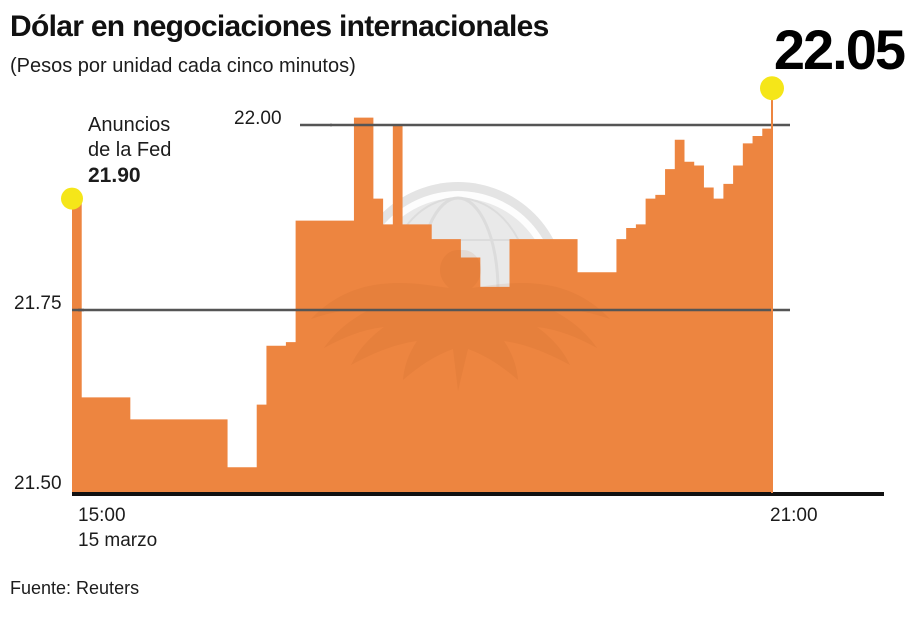 This screenshot has height=620, width=906. Describe the element at coordinates (38, 483) in the screenshot. I see `y-axis-label-21-50: 21.50` at that location.